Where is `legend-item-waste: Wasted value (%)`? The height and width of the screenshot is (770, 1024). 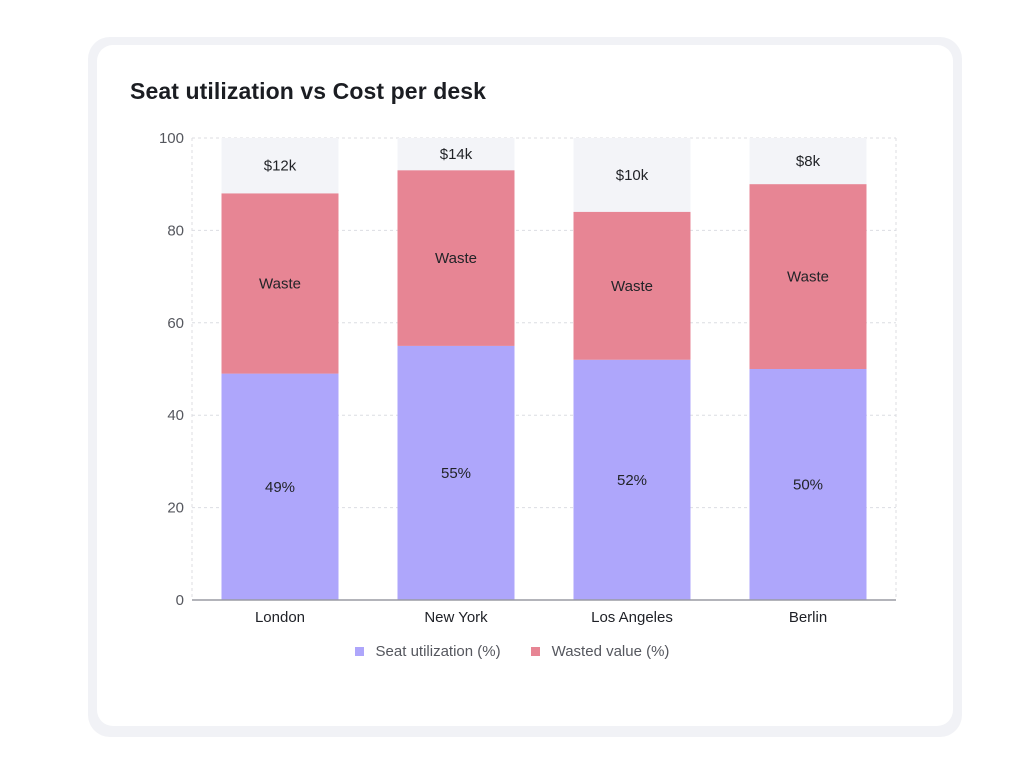
legend-item-waste: Wasted value (%) is located at coordinates (600, 651).